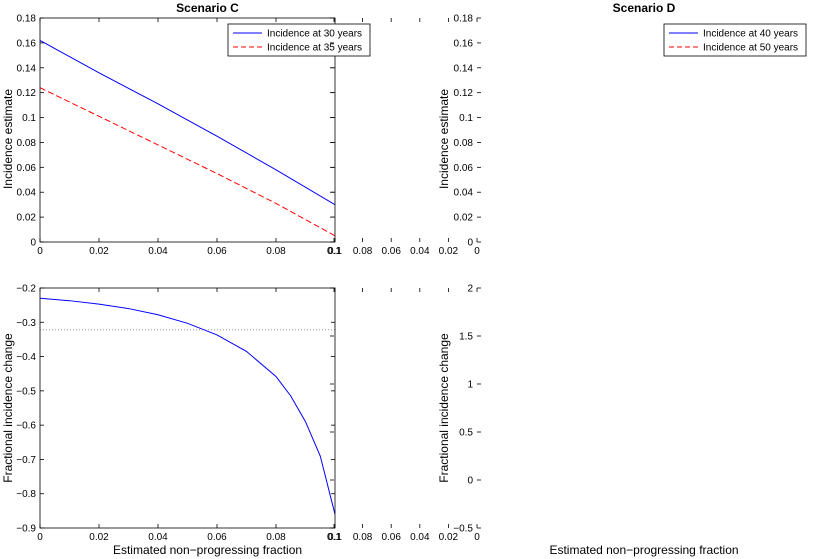 The width and height of the screenshot is (817, 559). Describe the element at coordinates (26, 426) in the screenshot. I see `y-tick-label: −0.6` at that location.